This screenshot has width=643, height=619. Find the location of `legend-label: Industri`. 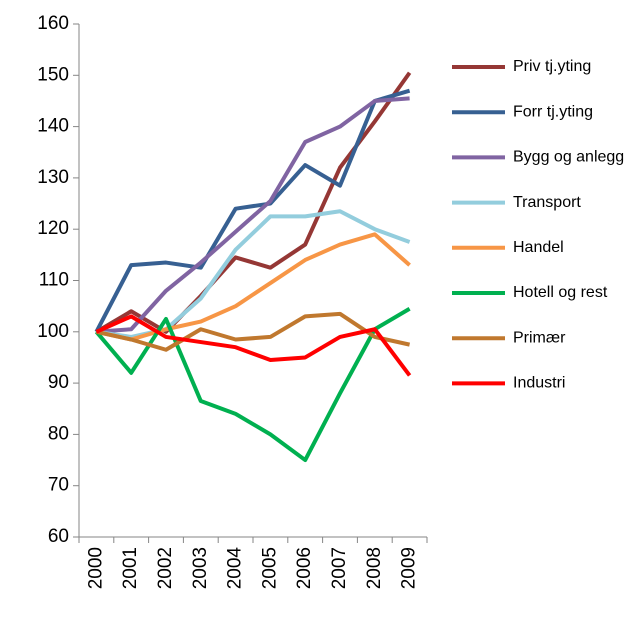

legend-label: Industri is located at coordinates (539, 383).